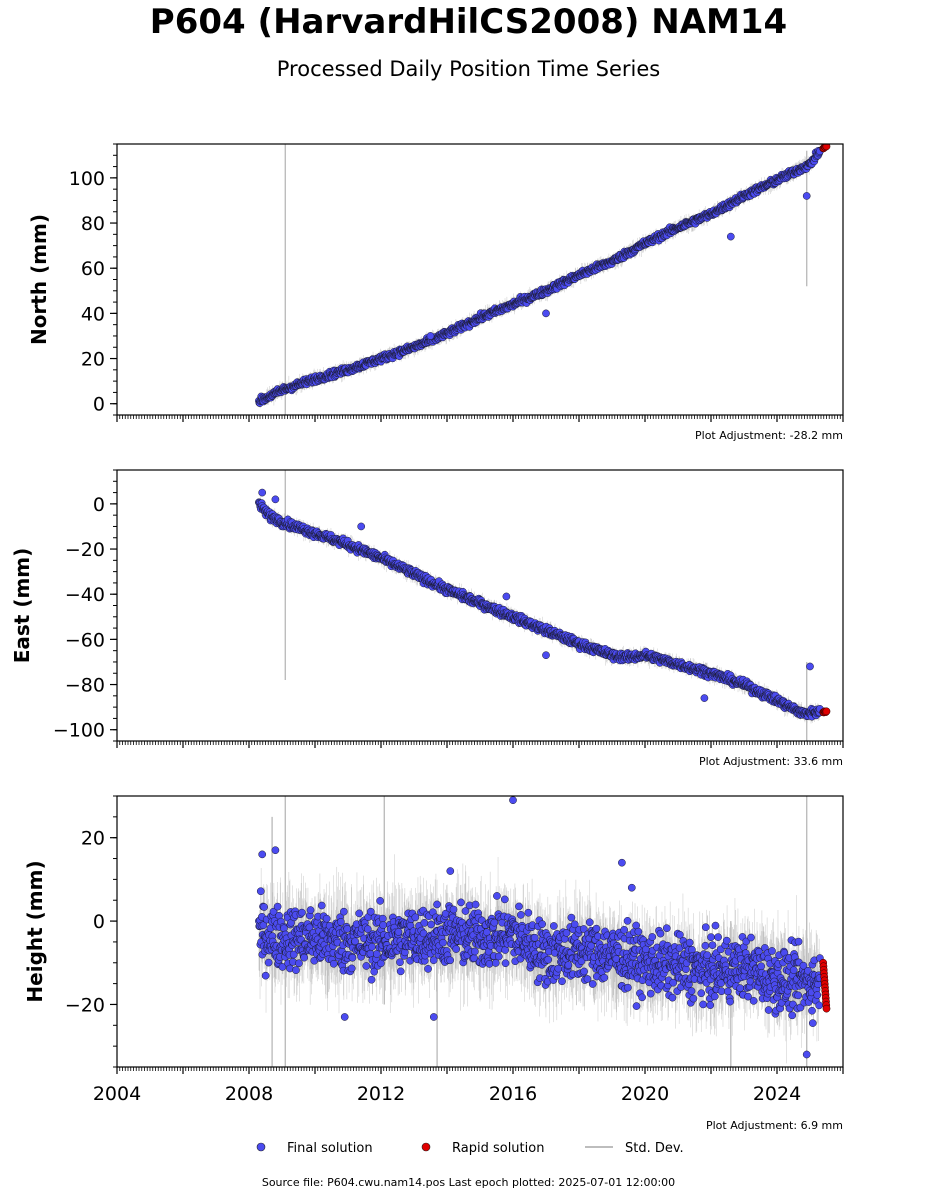 This screenshot has height=1200, width=937. What do you see at coordinates (93, 314) in the screenshot?
I see `y-tick-label: 40` at bounding box center [93, 314].